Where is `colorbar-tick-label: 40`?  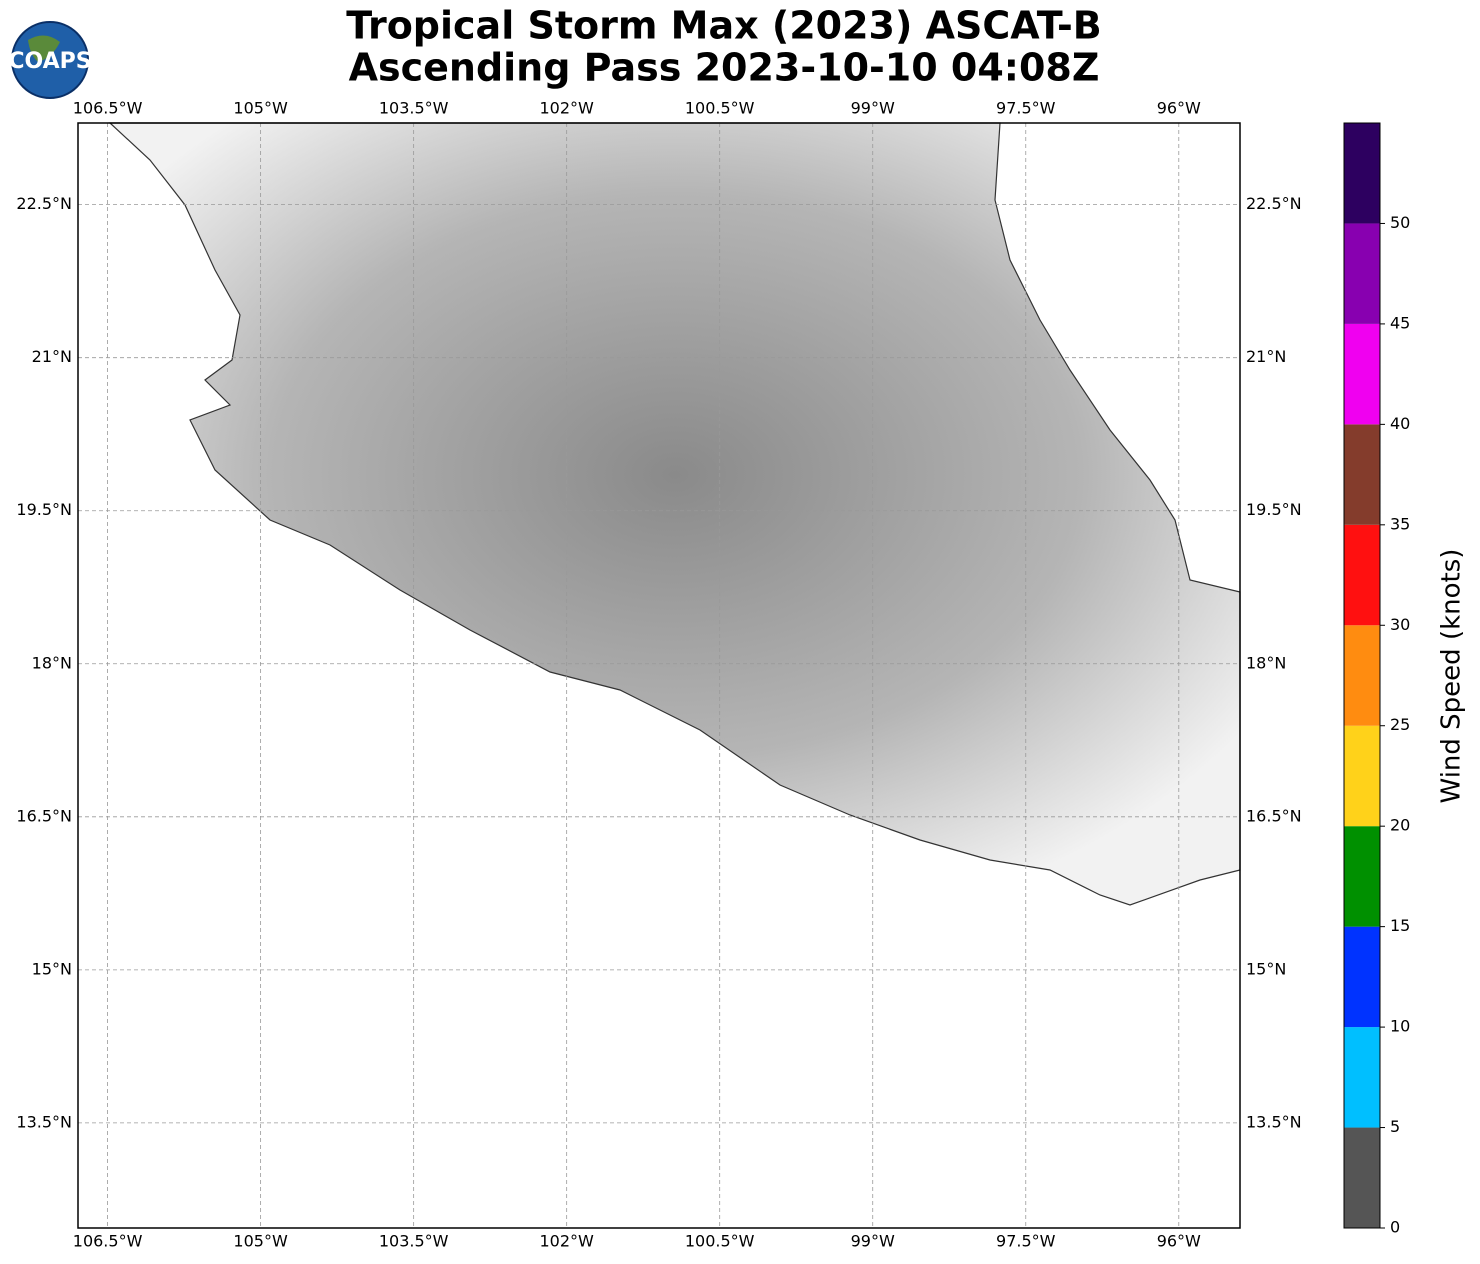
colorbar-tick-label: 40 is located at coordinates (1400, 423).